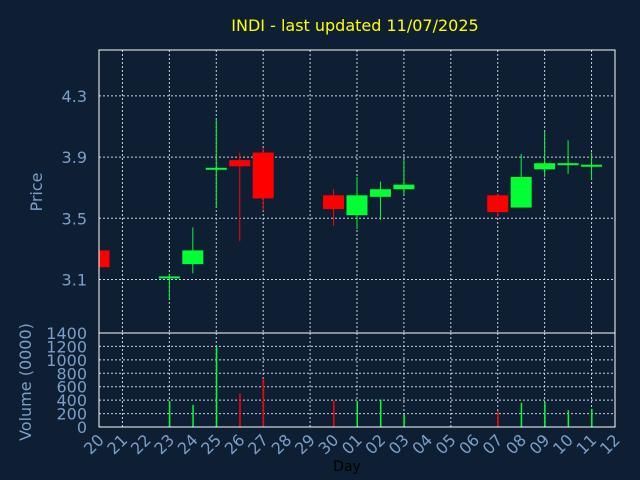 The height and width of the screenshot is (480, 640). What do you see at coordinates (36, 191) in the screenshot?
I see `price-axis-label: Price` at bounding box center [36, 191].